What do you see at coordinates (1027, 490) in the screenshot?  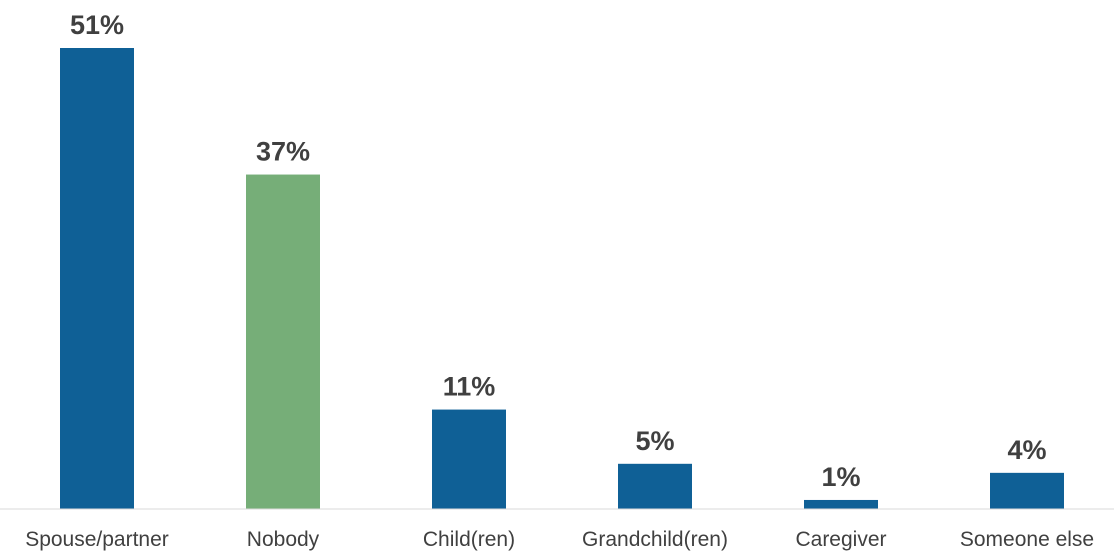 I see `bar-someone-else` at bounding box center [1027, 490].